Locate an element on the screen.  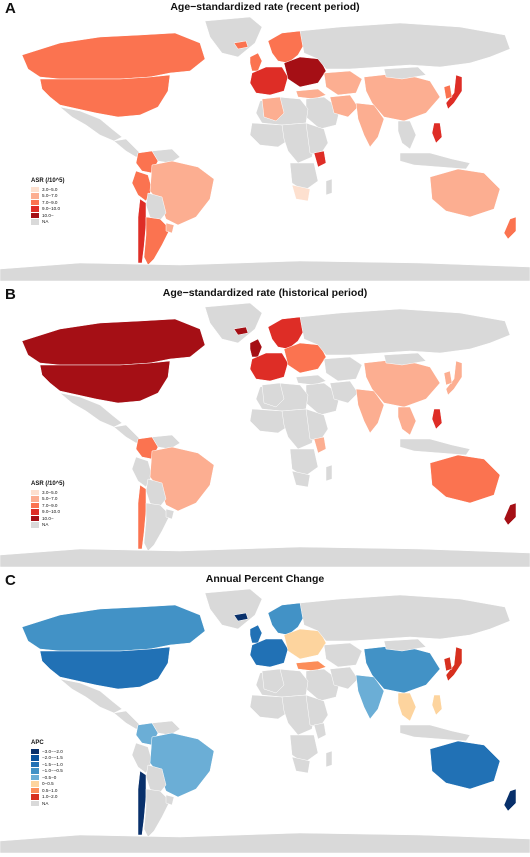
legend-item: 3.0−5.0 is located at coordinates (48, 492).